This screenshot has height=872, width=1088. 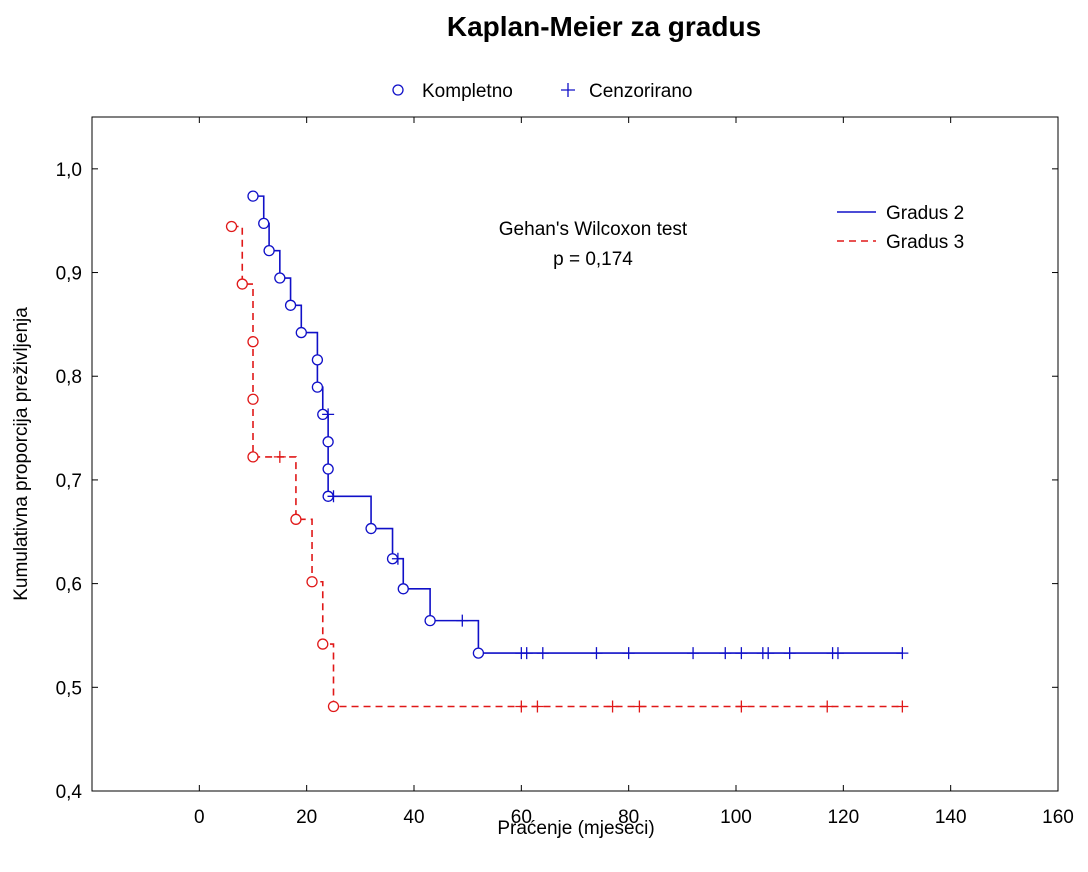 What do you see at coordinates (925, 242) in the screenshot?
I see `series-legend-label-gradus-3: Gradus 3` at bounding box center [925, 242].